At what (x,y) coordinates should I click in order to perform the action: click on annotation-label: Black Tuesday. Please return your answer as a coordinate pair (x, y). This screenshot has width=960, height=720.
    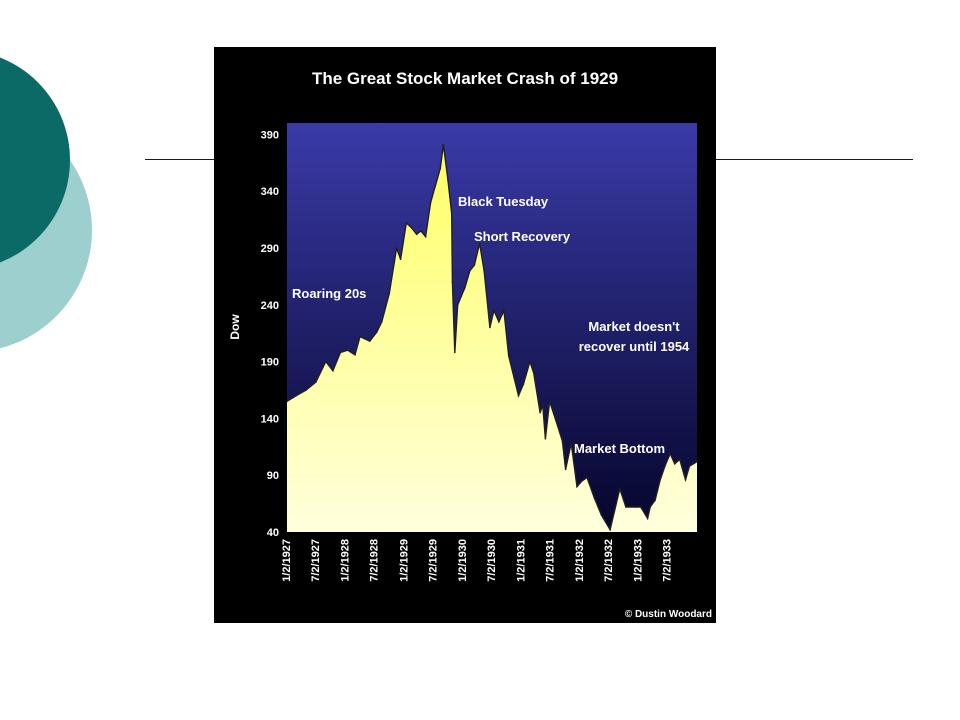
    Looking at the image, I should click on (503, 201).